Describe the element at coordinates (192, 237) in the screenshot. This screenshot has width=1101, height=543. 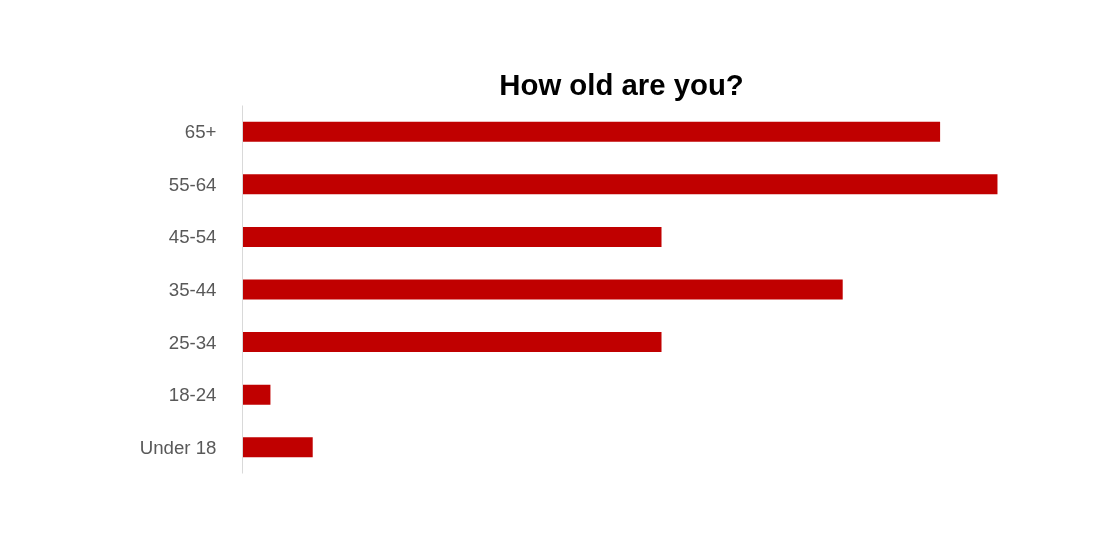
I see `y-tick-label: 45-54` at that location.